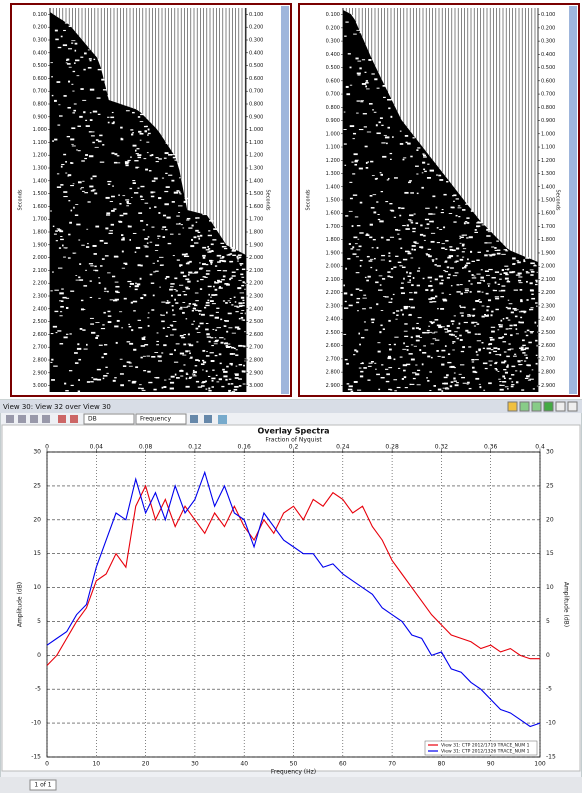  I want to click on toolbar, so click(116, 419).